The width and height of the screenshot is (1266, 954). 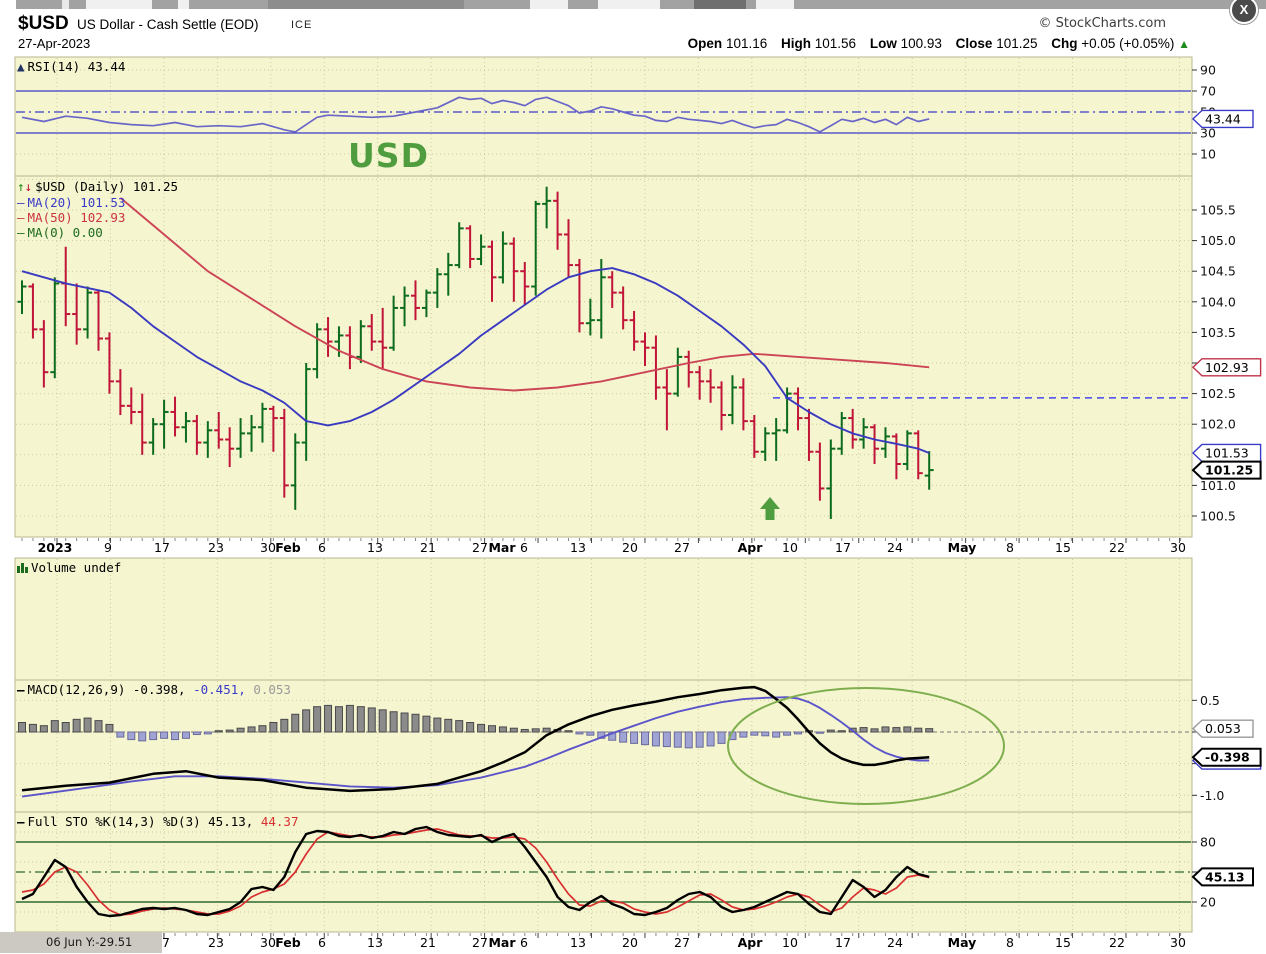 I want to click on svg-text: 100.5, so click(x=1218, y=516).